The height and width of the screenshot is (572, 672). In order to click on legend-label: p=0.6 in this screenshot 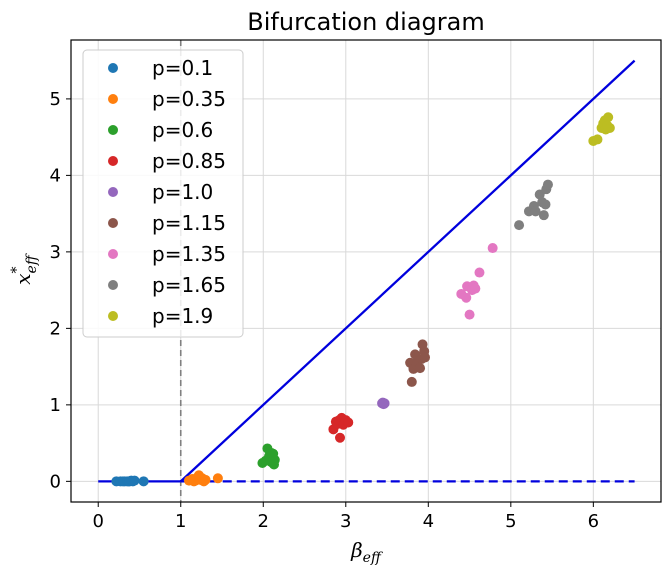, I will do `click(182, 130)`.